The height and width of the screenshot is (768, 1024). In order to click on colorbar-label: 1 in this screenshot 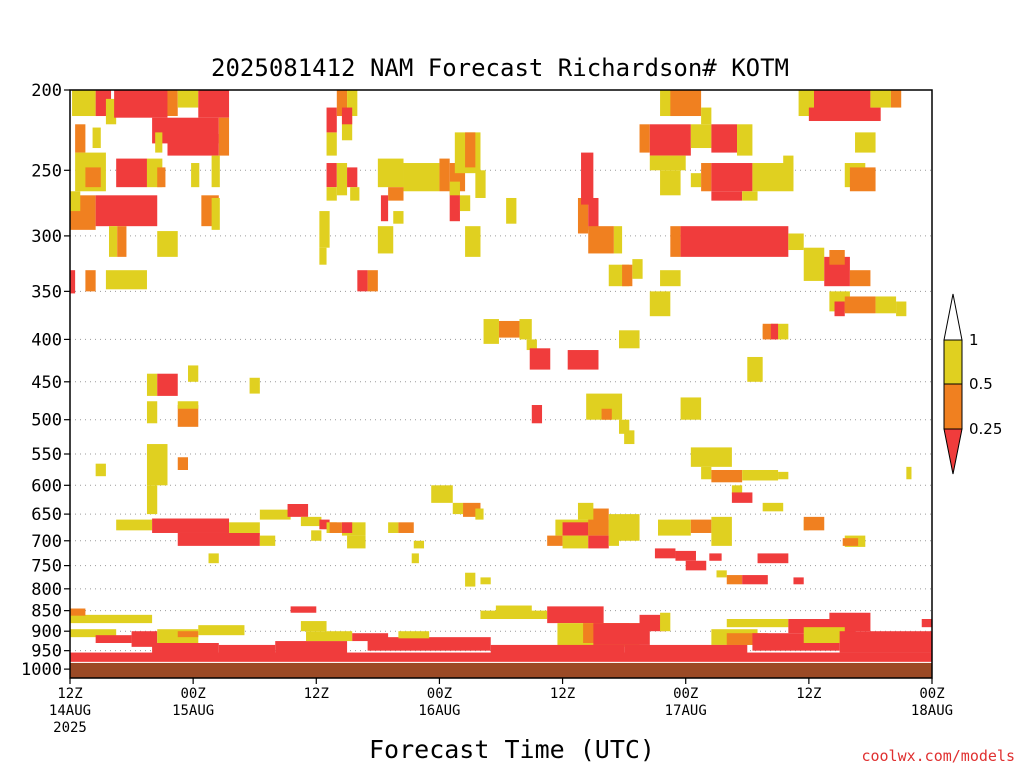, I will do `click(974, 340)`.